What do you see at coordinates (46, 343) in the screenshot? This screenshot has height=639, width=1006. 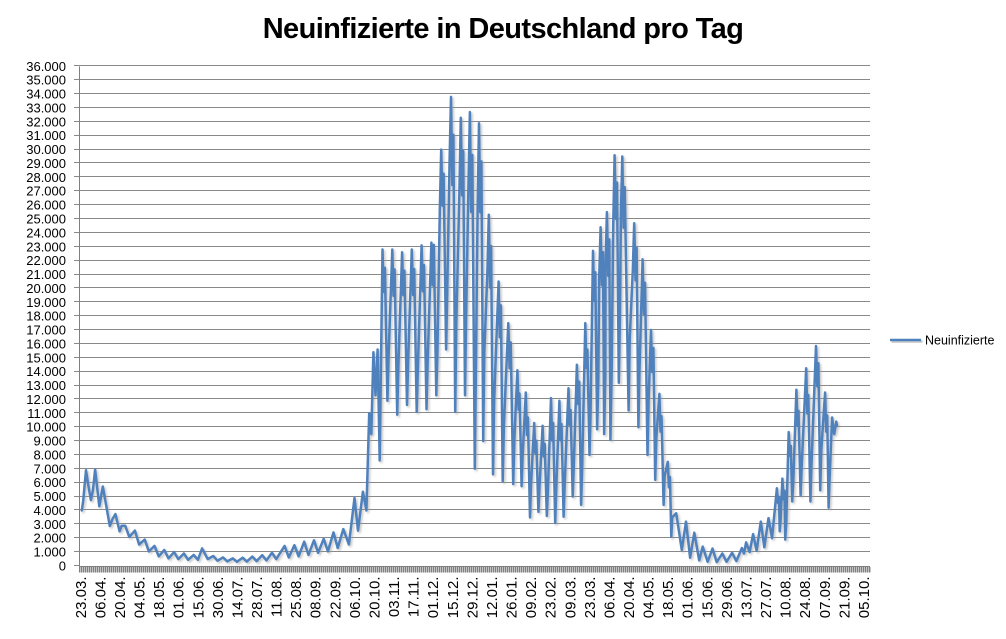 I see `svg-text: 16.000` at bounding box center [46, 343].